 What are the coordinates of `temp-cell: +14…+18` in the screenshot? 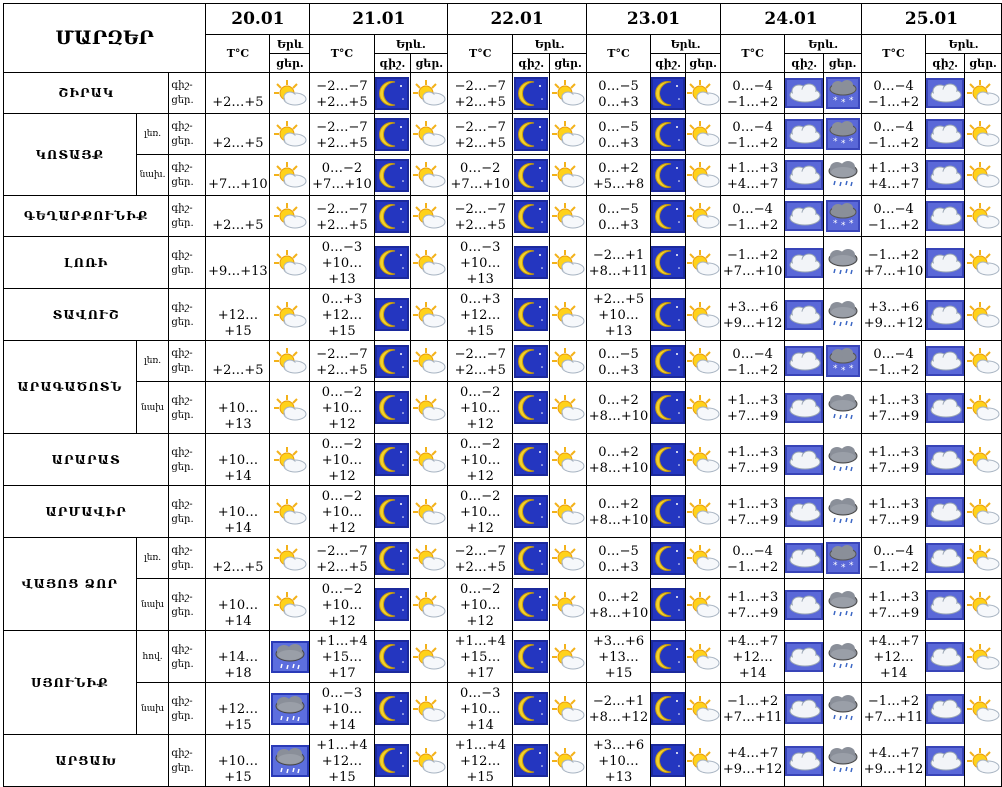 It's located at (238, 656).